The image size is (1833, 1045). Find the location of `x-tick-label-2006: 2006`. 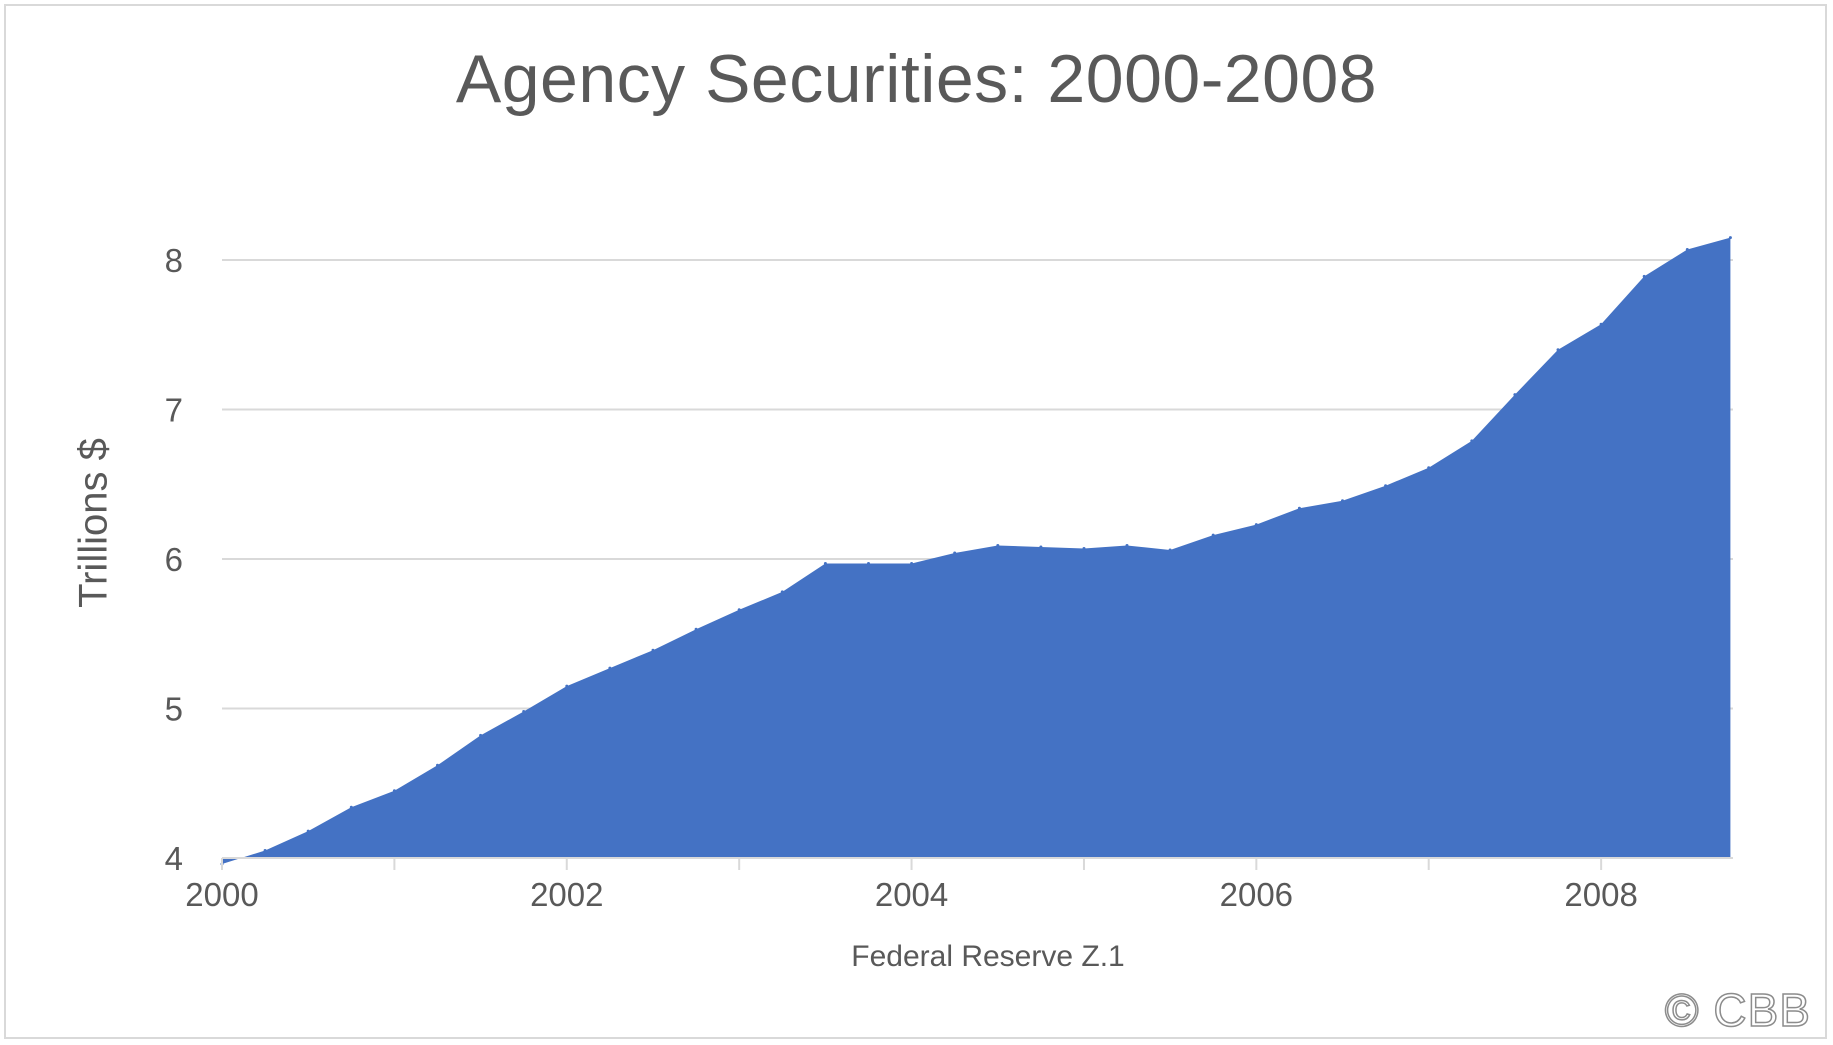

x-tick-label-2006: 2006 is located at coordinates (1256, 894).